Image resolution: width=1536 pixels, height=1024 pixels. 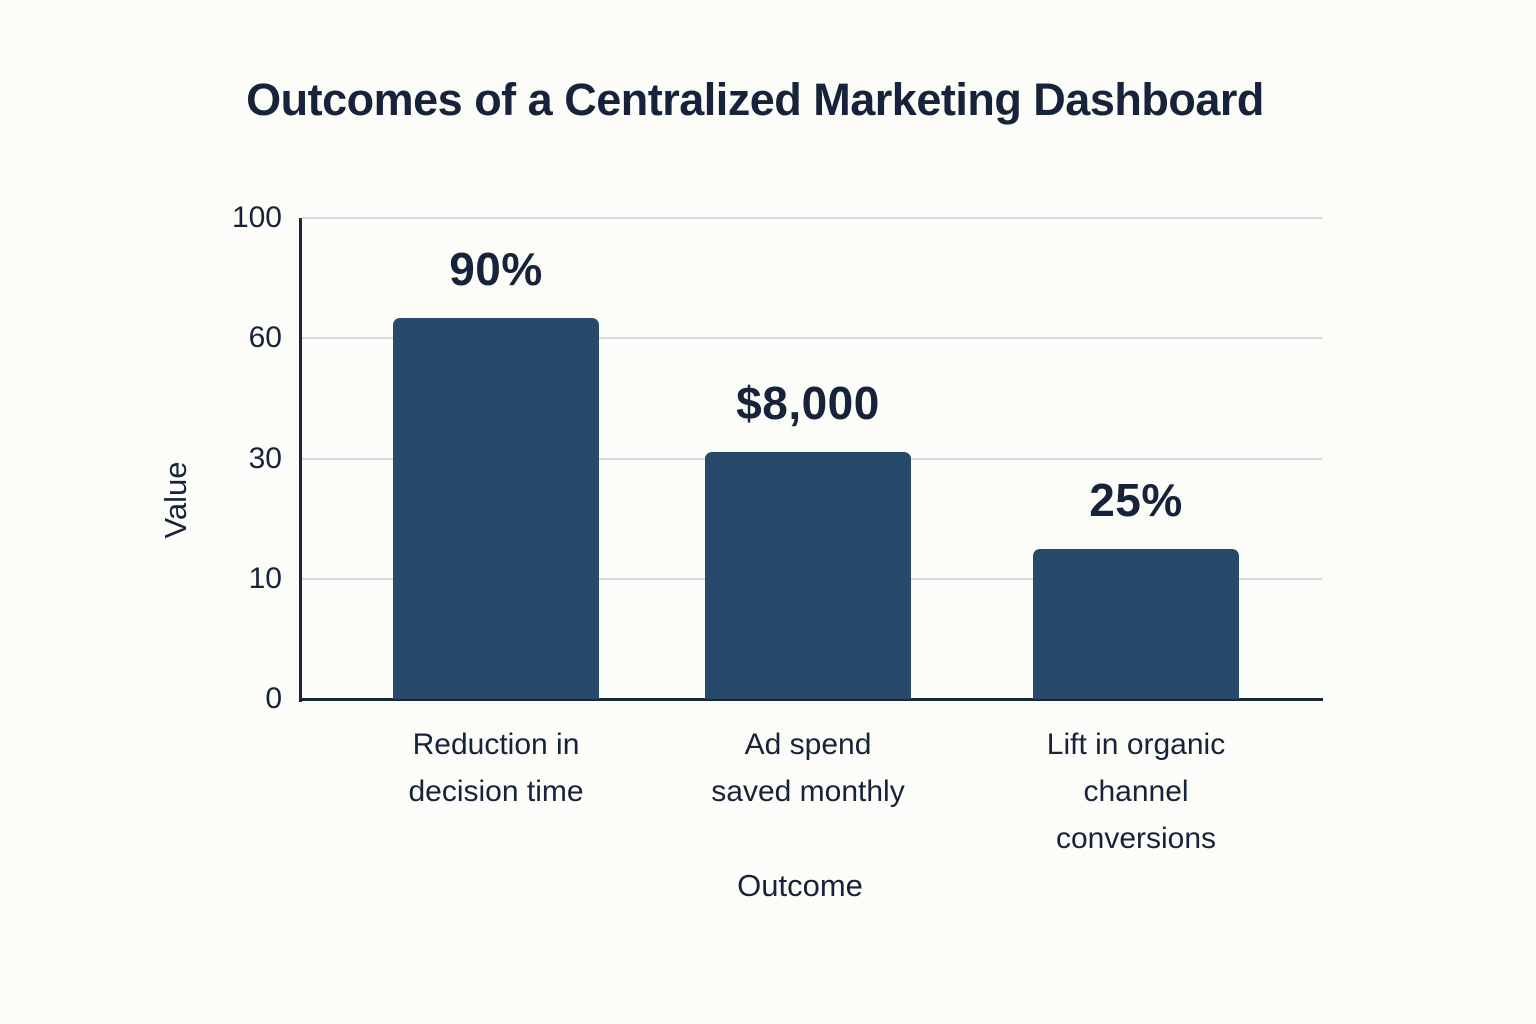 I want to click on y-tick-label: 0, so click(x=273, y=698).